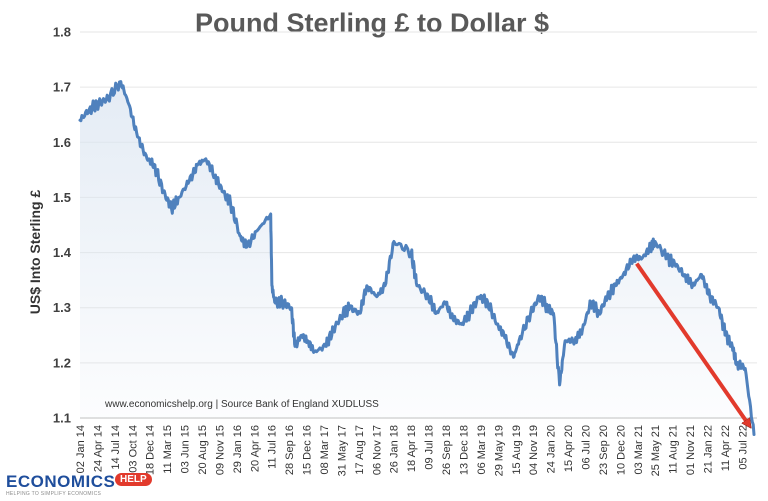 This screenshot has height=501, width=768. I want to click on x-tick-label: 24 Apr 14, so click(98, 448).